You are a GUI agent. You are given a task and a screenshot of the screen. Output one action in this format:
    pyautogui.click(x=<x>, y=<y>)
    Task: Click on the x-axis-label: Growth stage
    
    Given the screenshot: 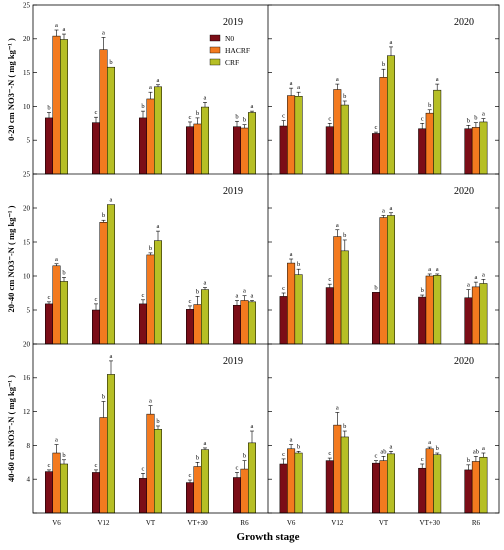 What is the action you would take?
    pyautogui.click(x=267, y=537)
    